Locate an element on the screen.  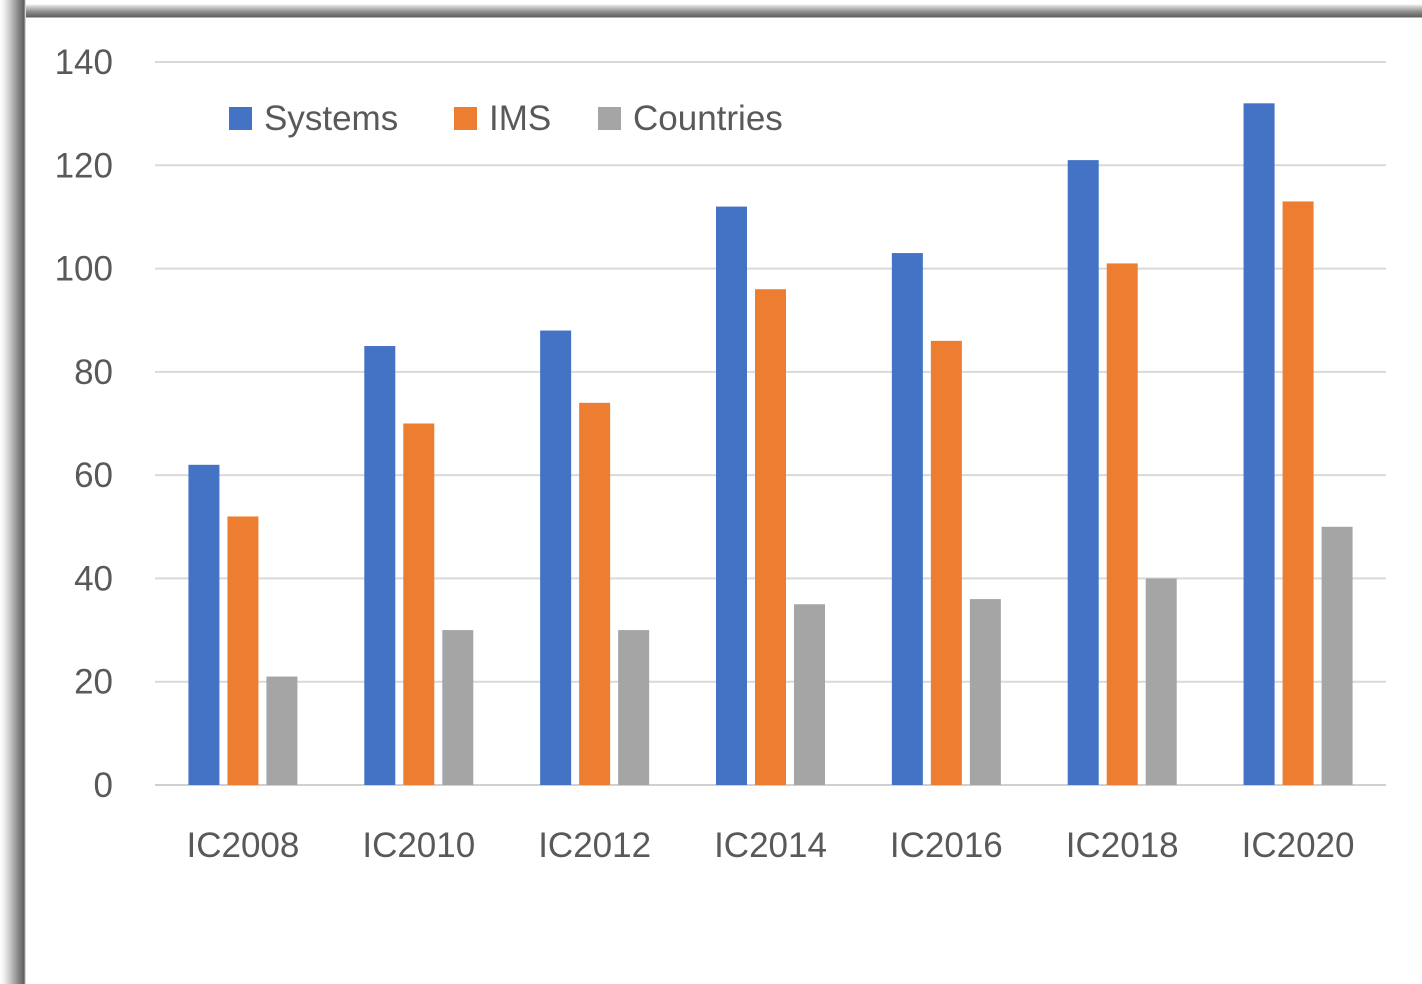
bar-countries-ic2010 is located at coordinates (458, 707).